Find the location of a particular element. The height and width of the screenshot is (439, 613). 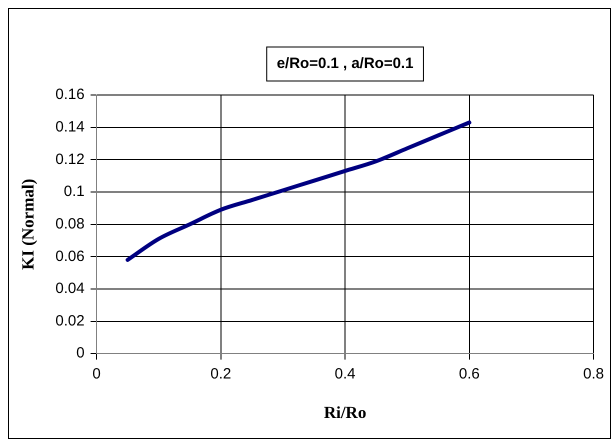

y-tick-label: 0.02 is located at coordinates (70, 321).